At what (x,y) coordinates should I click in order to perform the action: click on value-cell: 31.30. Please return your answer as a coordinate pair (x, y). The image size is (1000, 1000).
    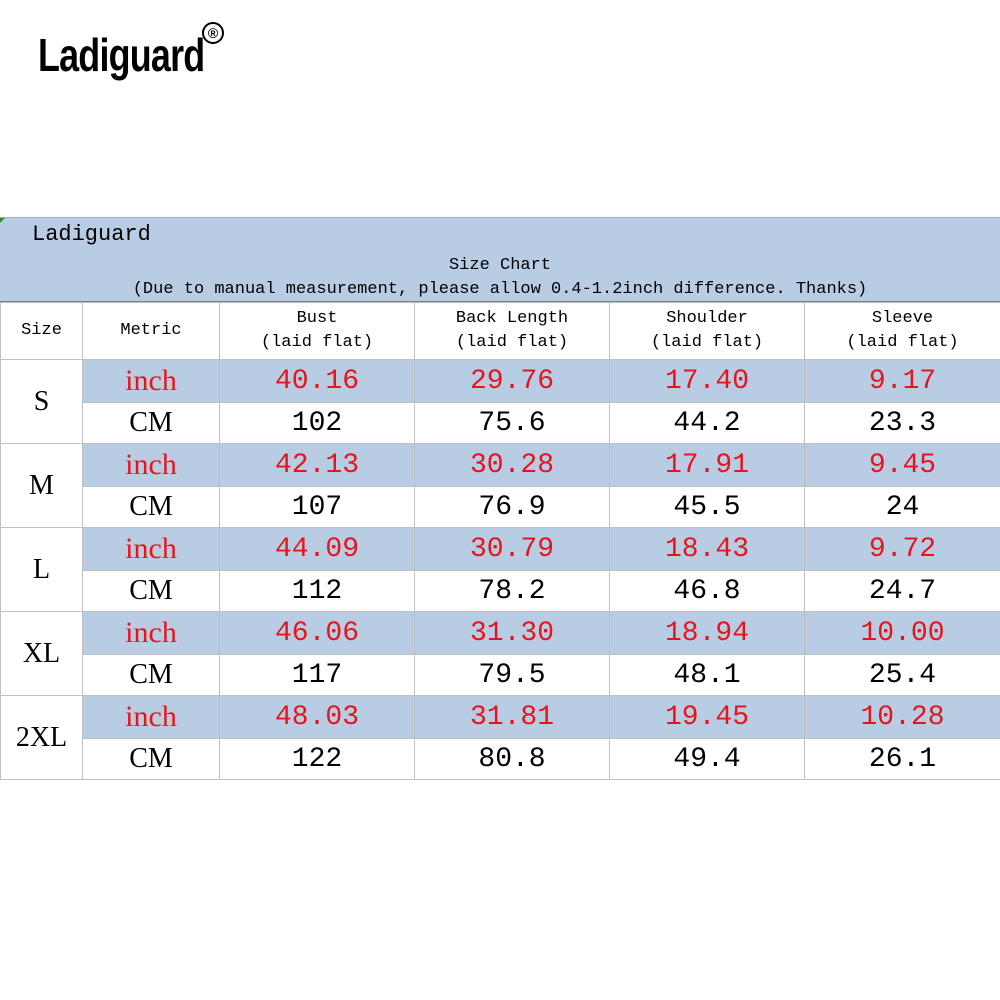
    Looking at the image, I should click on (512, 633).